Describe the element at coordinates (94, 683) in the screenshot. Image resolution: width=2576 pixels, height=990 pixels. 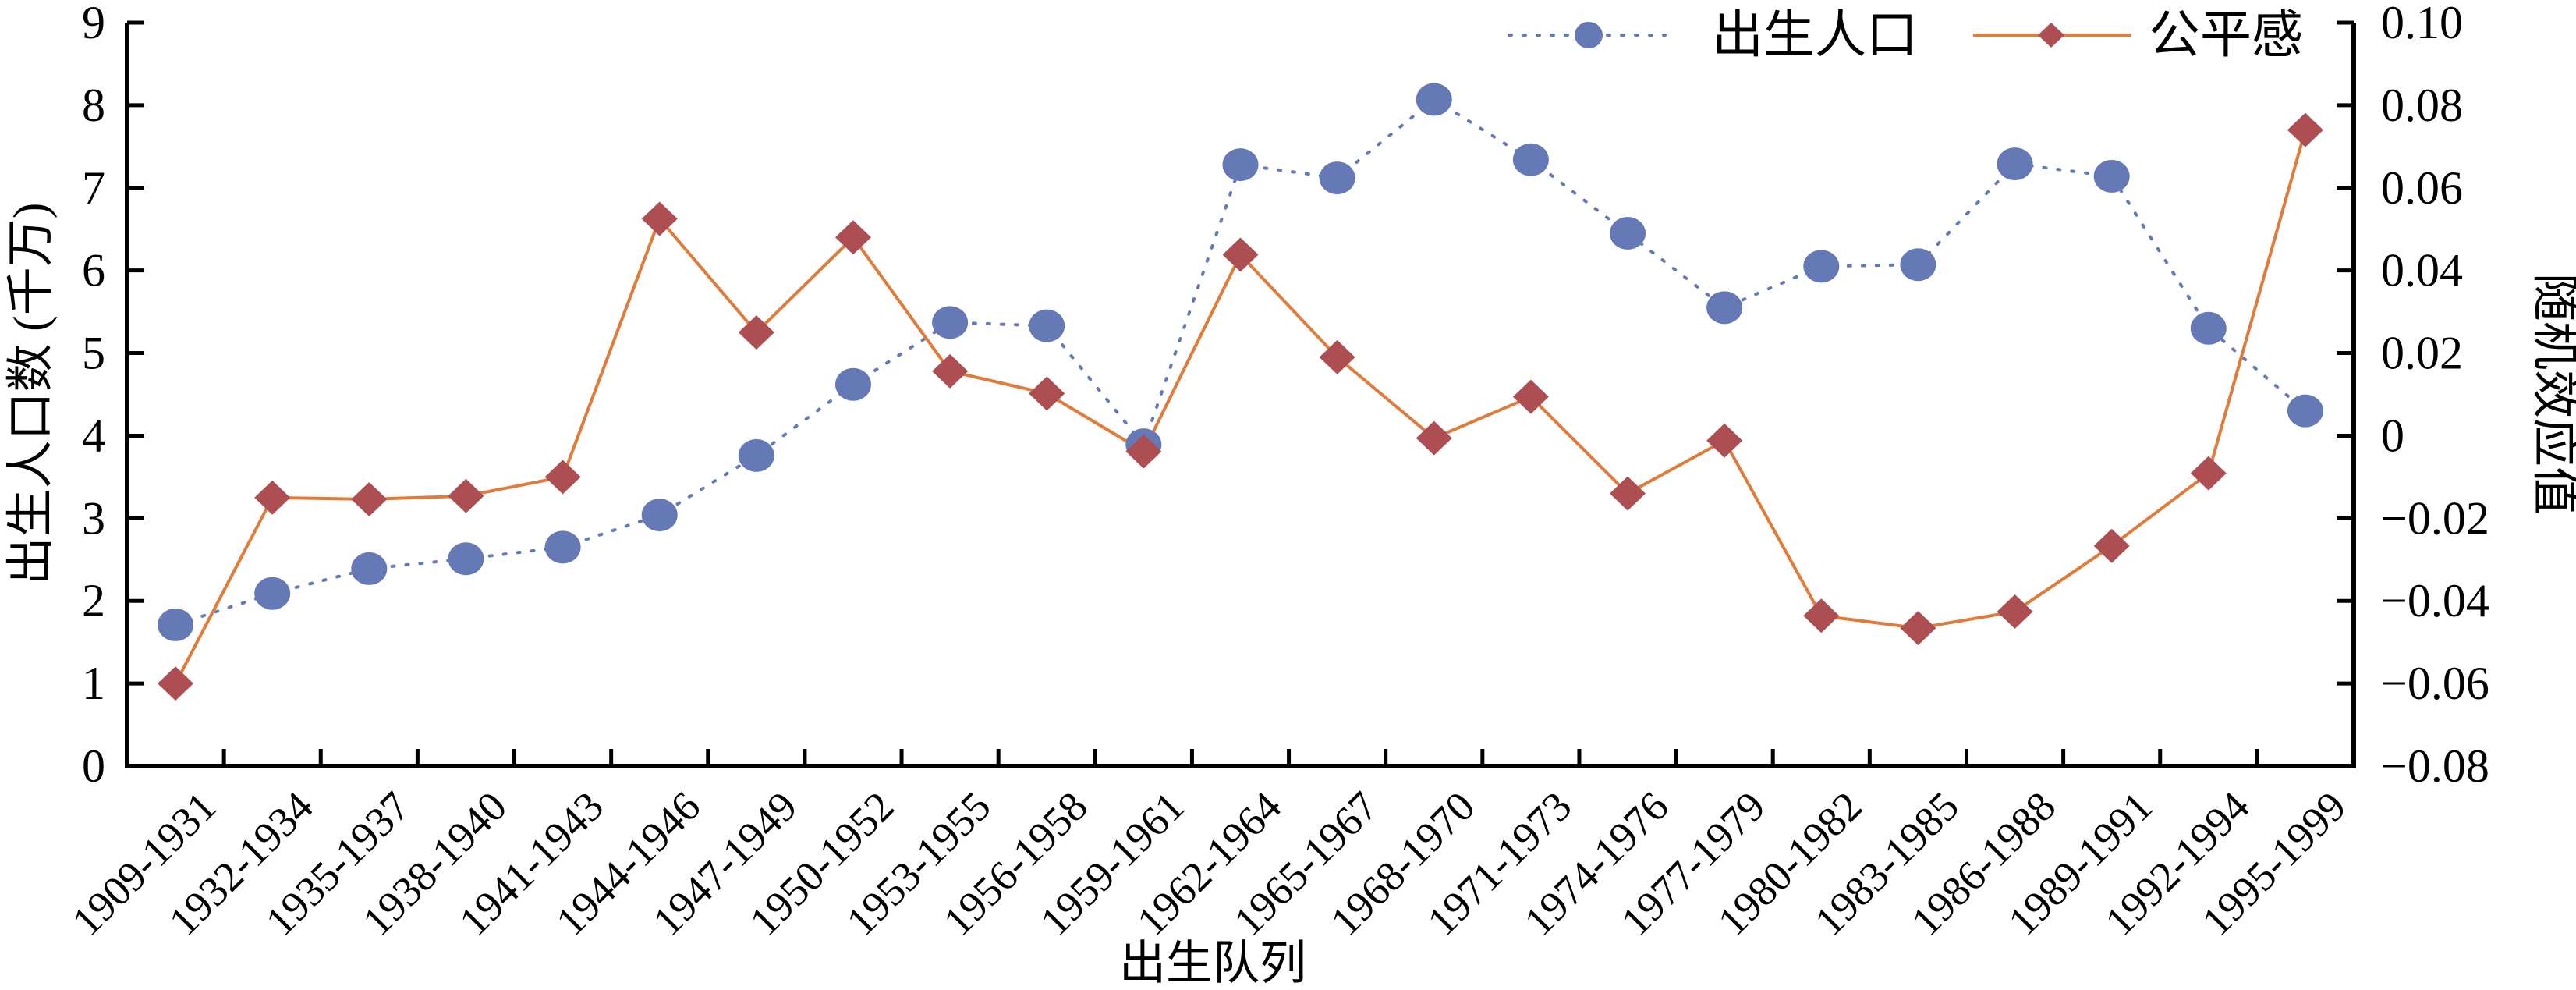
I see `y-left-tick-label: 1` at that location.